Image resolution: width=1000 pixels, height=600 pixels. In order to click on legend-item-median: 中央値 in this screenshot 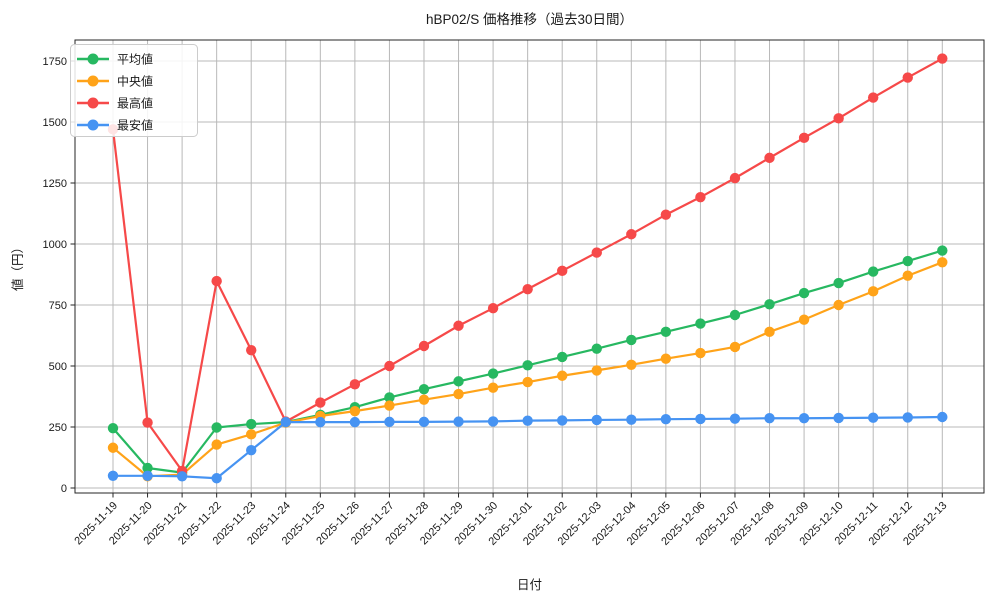, I will do `click(115, 81)`.